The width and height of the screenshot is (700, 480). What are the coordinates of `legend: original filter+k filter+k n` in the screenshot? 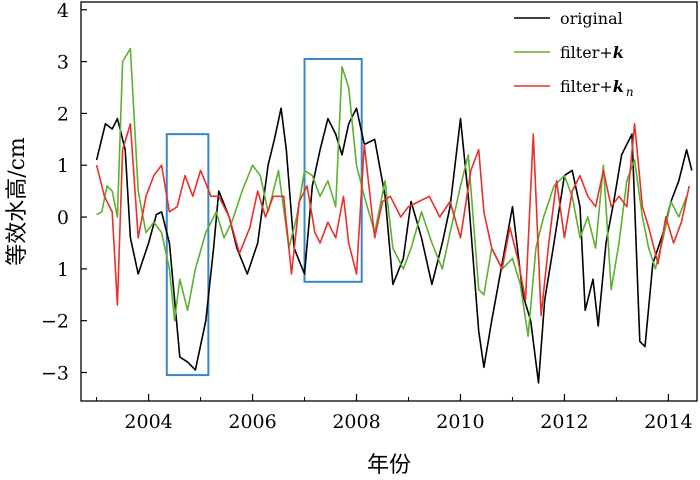 It's located at (574, 54).